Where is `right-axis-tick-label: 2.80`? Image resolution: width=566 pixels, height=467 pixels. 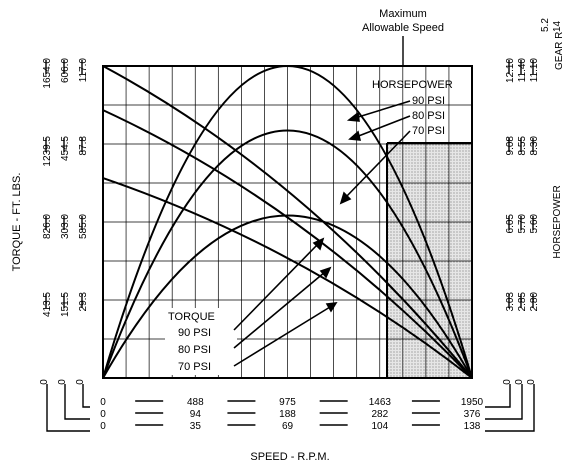 right-axis-tick-label: 2.80 is located at coordinates (534, 302).